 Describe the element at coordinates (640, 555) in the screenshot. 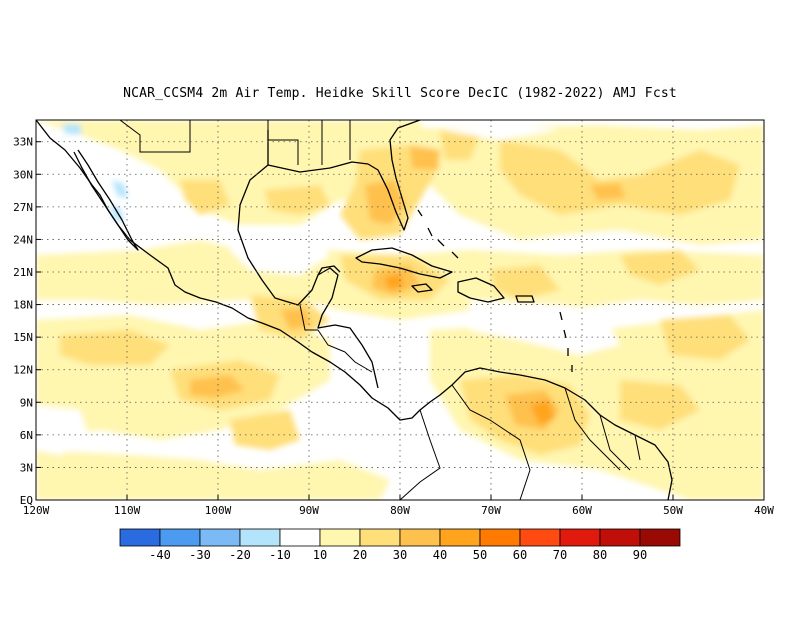

I see `colorbar-label: 90` at that location.